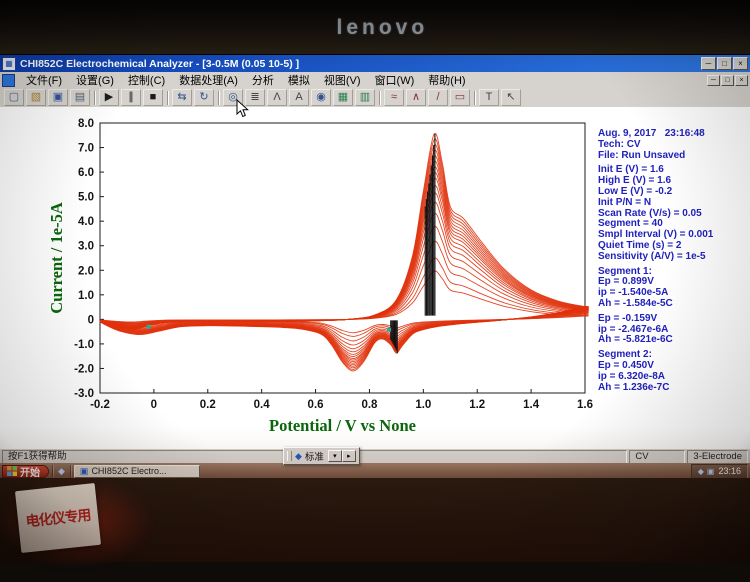 The height and width of the screenshot is (582, 750). What do you see at coordinates (289, 456) in the screenshot?
I see `toolbar-grip` at bounding box center [289, 456].